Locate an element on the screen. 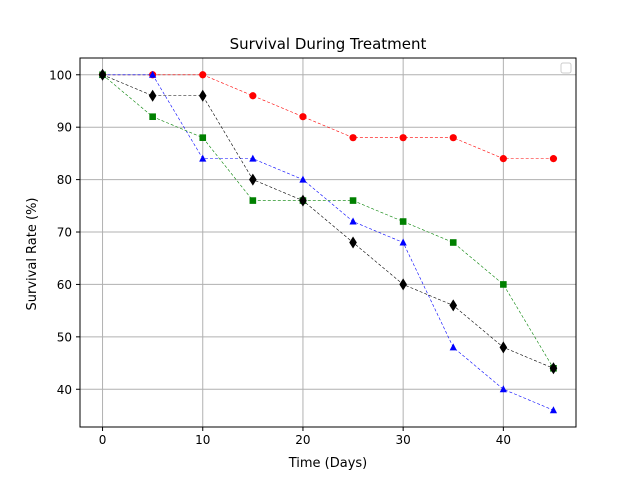  y-tick-label: 40 is located at coordinates (64, 390).